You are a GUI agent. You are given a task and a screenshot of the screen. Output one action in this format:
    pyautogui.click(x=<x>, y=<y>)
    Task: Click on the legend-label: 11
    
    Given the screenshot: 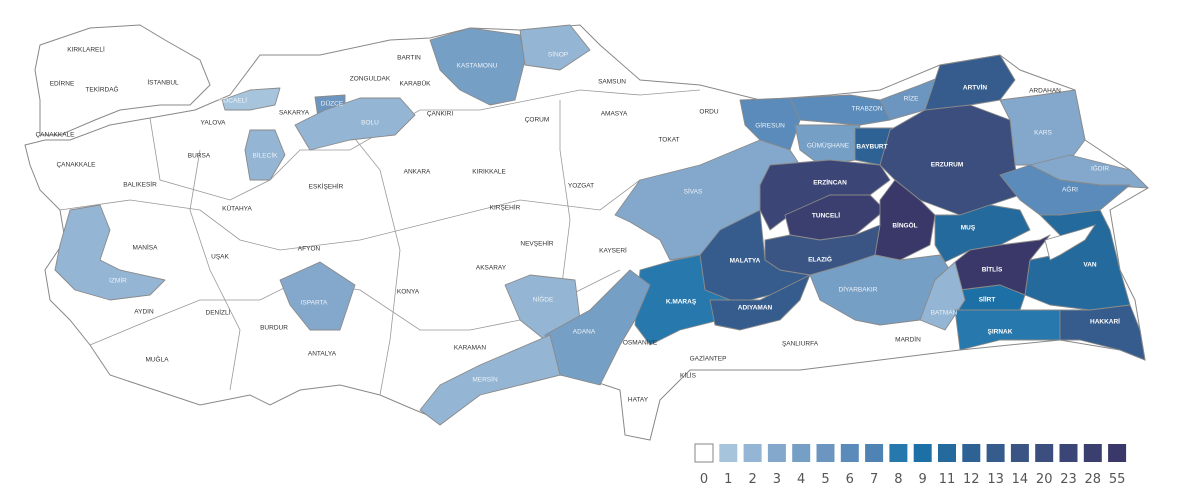 What is the action you would take?
    pyautogui.click(x=947, y=479)
    